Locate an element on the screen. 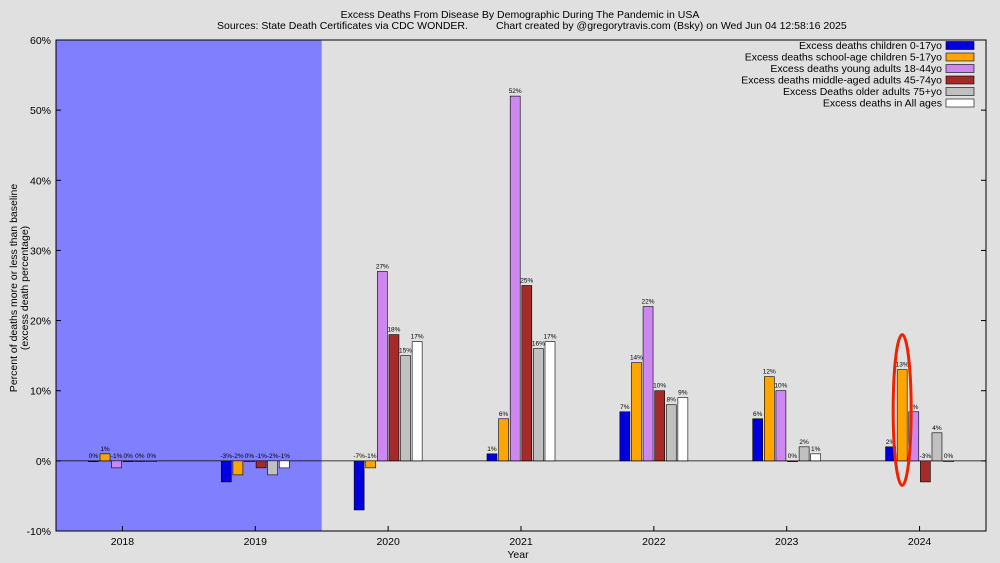 The height and width of the screenshot is (563, 1000). annotation-ellipse is located at coordinates (902, 410).